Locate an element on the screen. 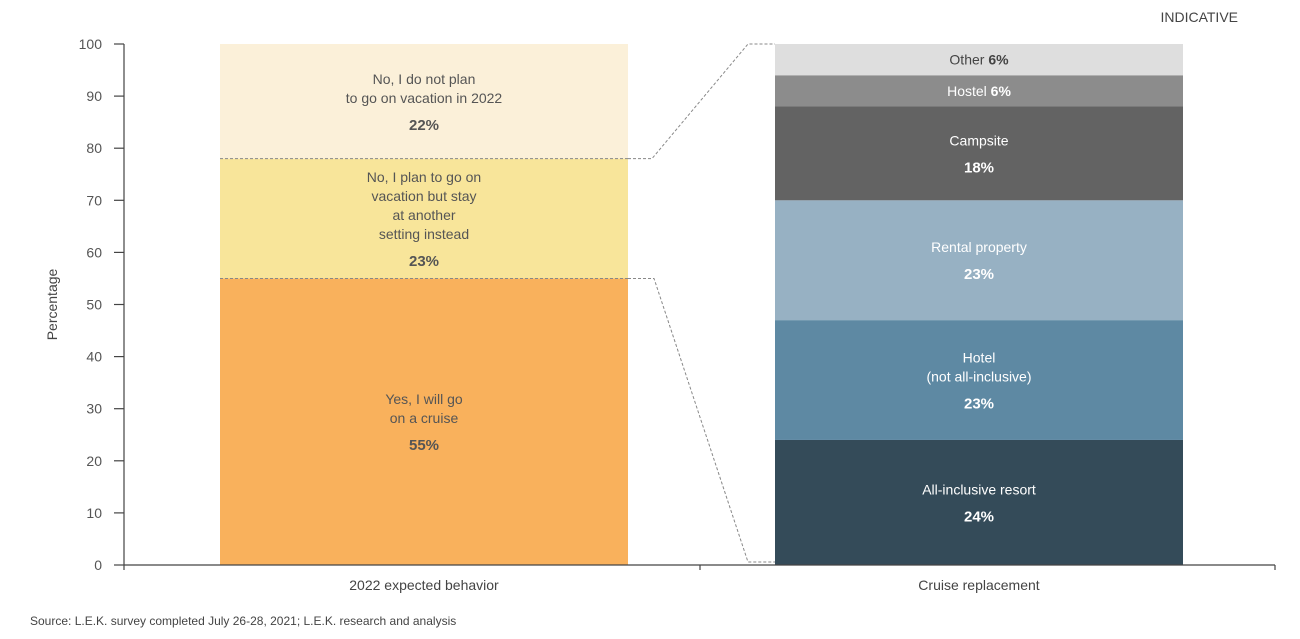  segment-label: No, I do not plan is located at coordinates (424, 79).